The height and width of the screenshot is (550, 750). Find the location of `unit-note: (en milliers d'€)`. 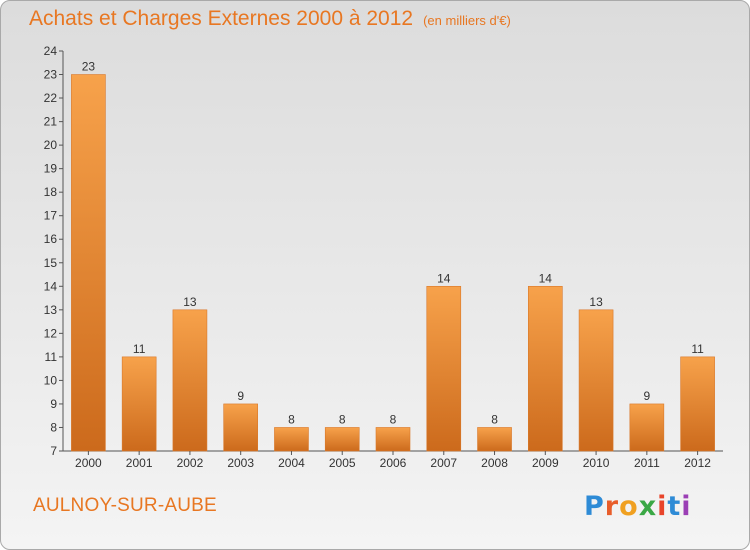

unit-note: (en milliers d'€) is located at coordinates (467, 20).